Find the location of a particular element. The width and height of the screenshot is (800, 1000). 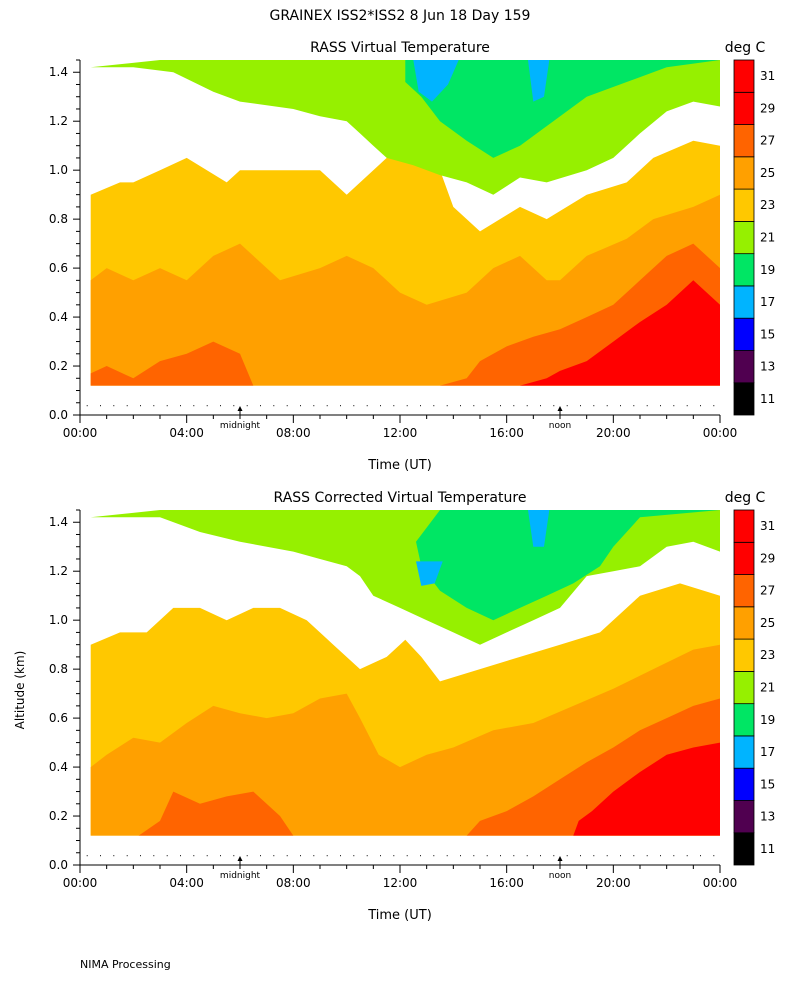

marker-midnight-arrow-icon is located at coordinates (240, 858).